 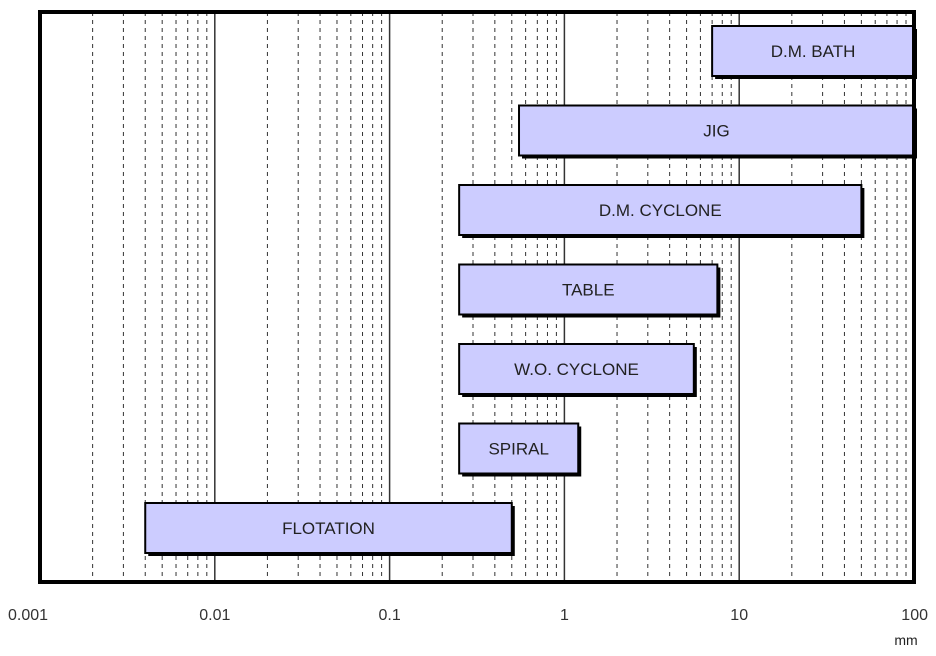 I want to click on bar-label: SPIRAL, so click(x=518, y=449).